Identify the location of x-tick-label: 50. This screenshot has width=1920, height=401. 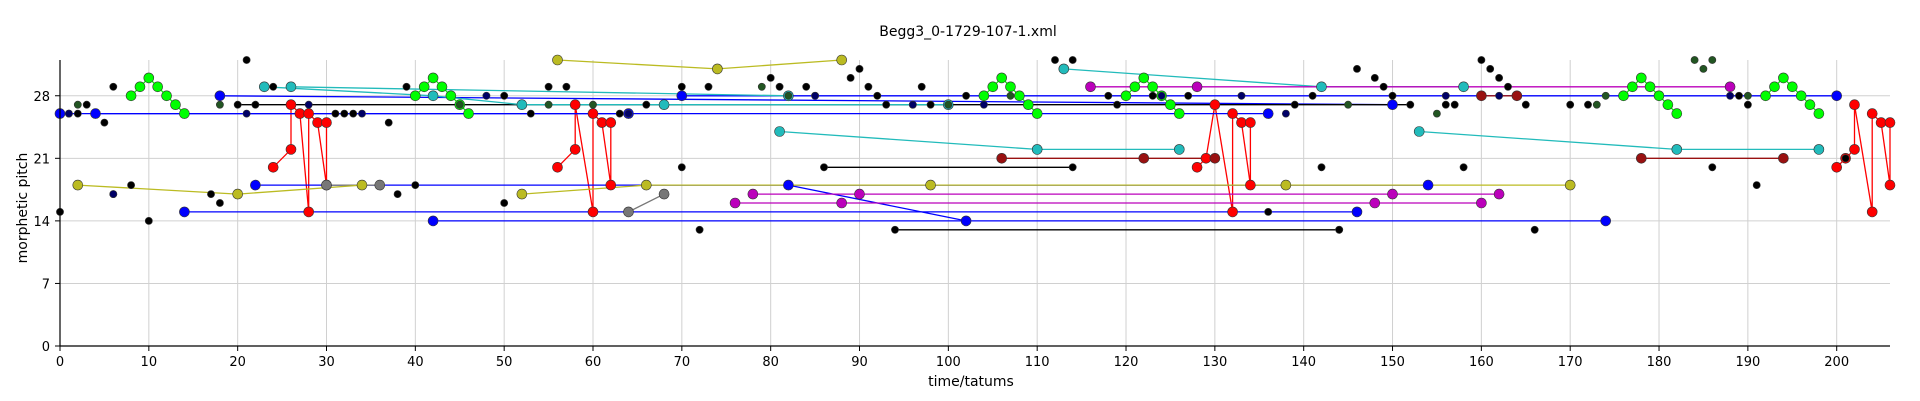
(504, 362).